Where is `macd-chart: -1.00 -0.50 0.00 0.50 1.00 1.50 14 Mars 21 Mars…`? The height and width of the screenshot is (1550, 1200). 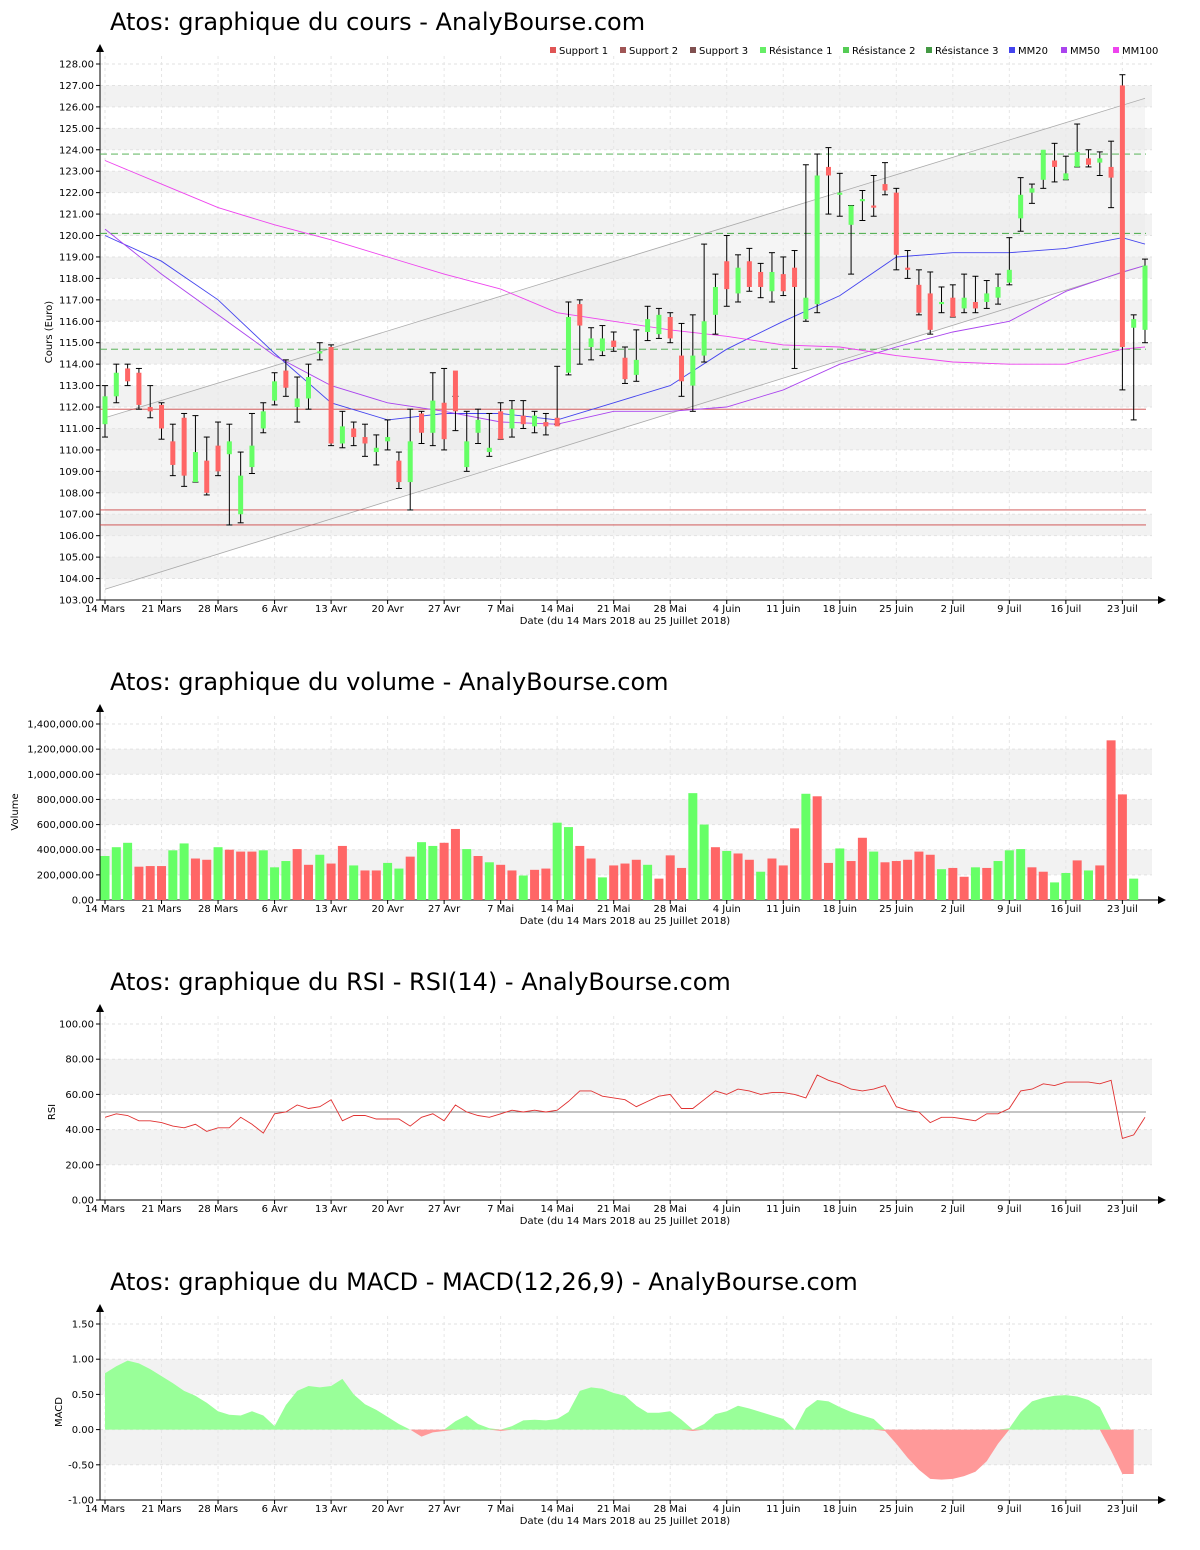 macd-chart: -1.00 -0.50 0.00 0.50 1.00 1.50 14 Mars 21 Mars… is located at coordinates (610, 1415).